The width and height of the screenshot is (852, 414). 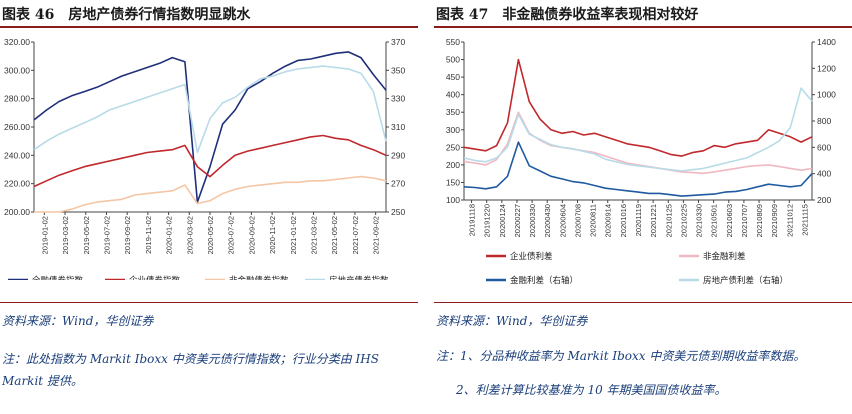 What do you see at coordinates (169, 235) in the screenshot?
I see `x-tick-label: 2020-01-02` at bounding box center [169, 235].